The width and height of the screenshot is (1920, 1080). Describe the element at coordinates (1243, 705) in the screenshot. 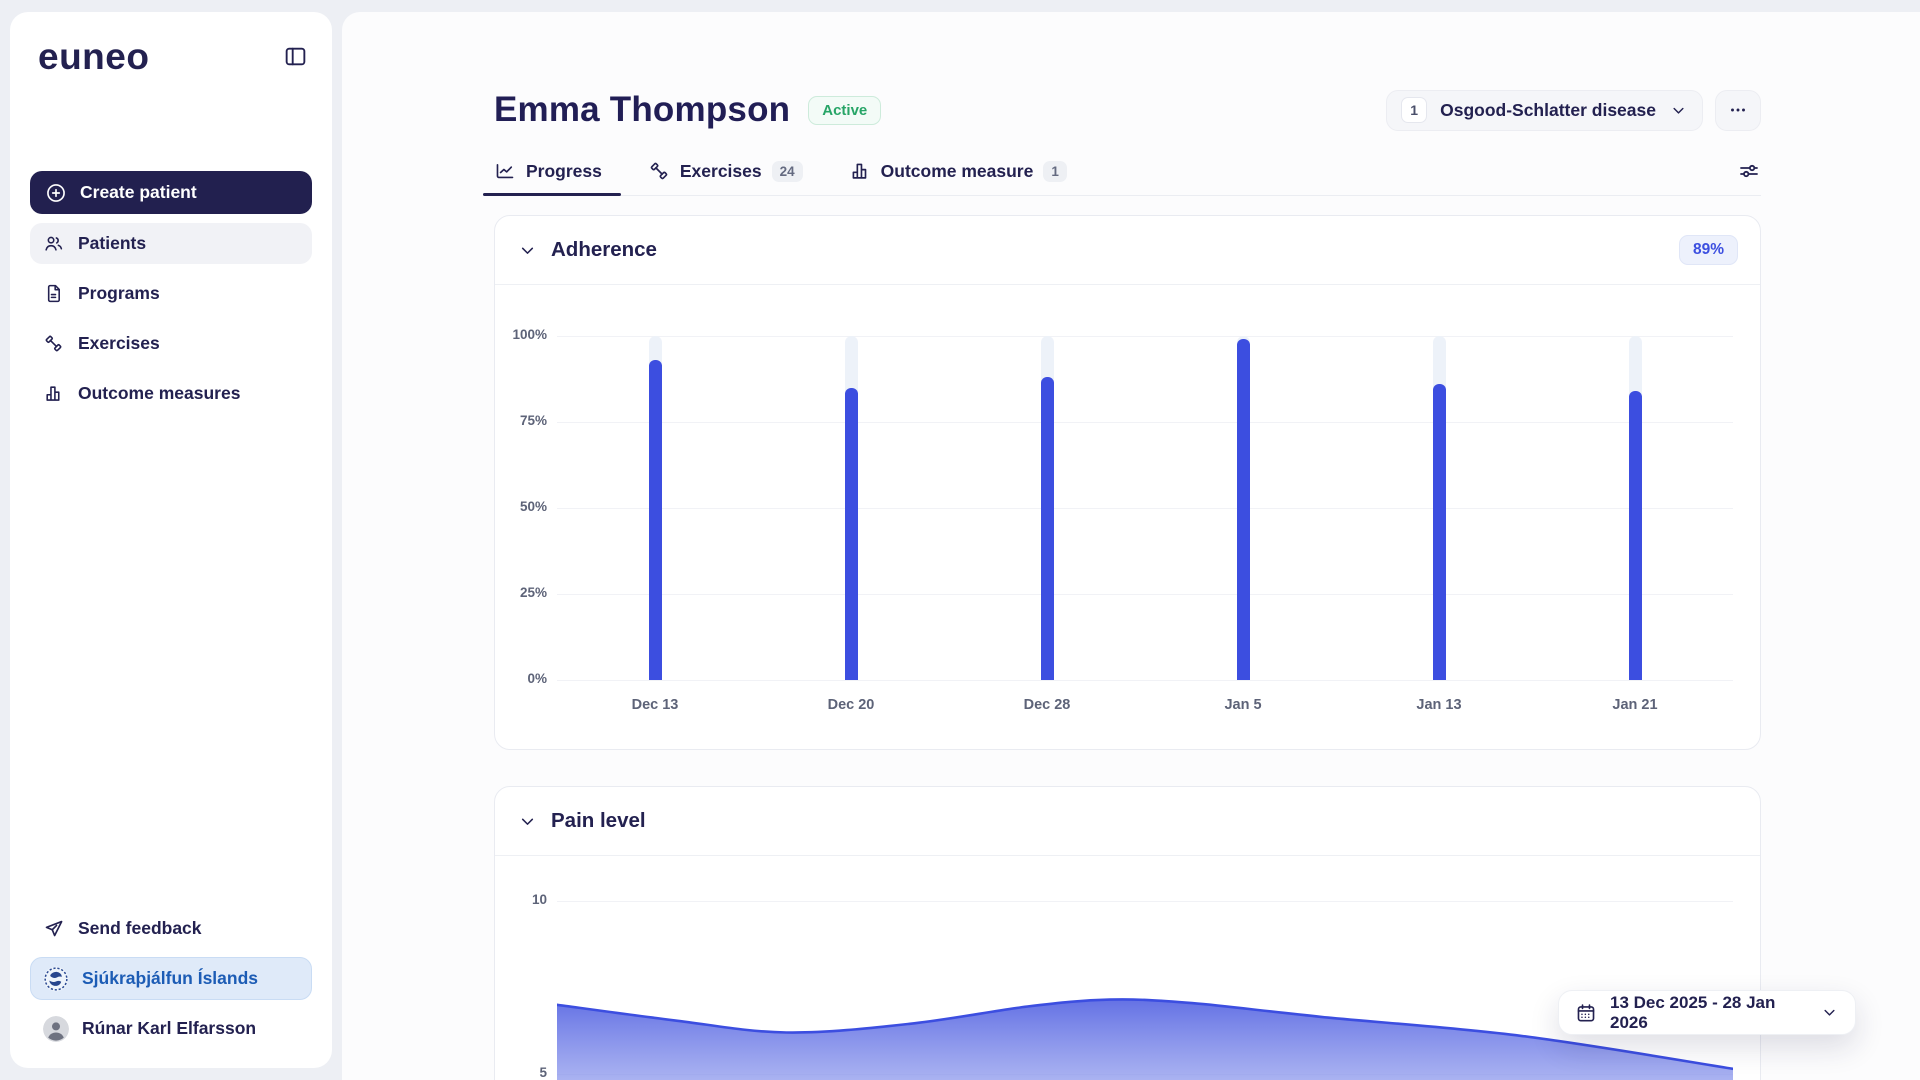

I see `x-tick-label: Jan 5` at that location.